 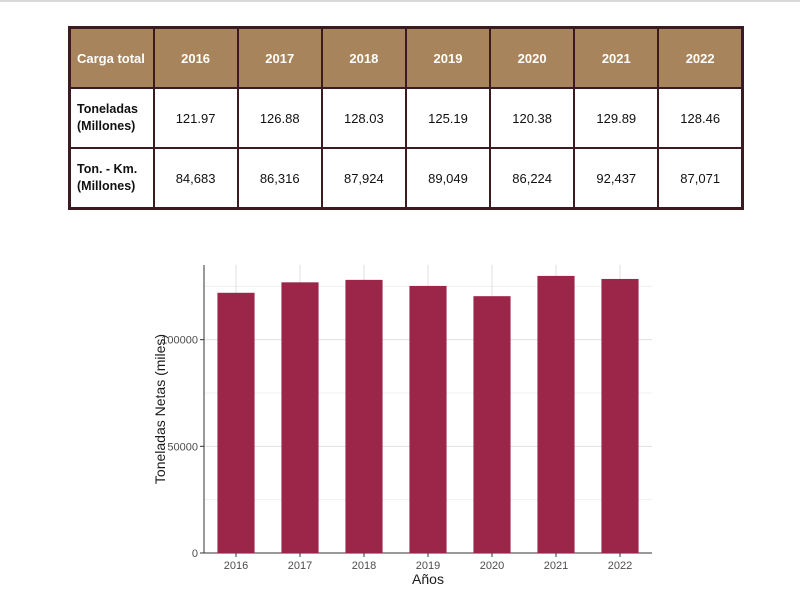 I want to click on table-header-year: 2017, so click(x=279, y=57).